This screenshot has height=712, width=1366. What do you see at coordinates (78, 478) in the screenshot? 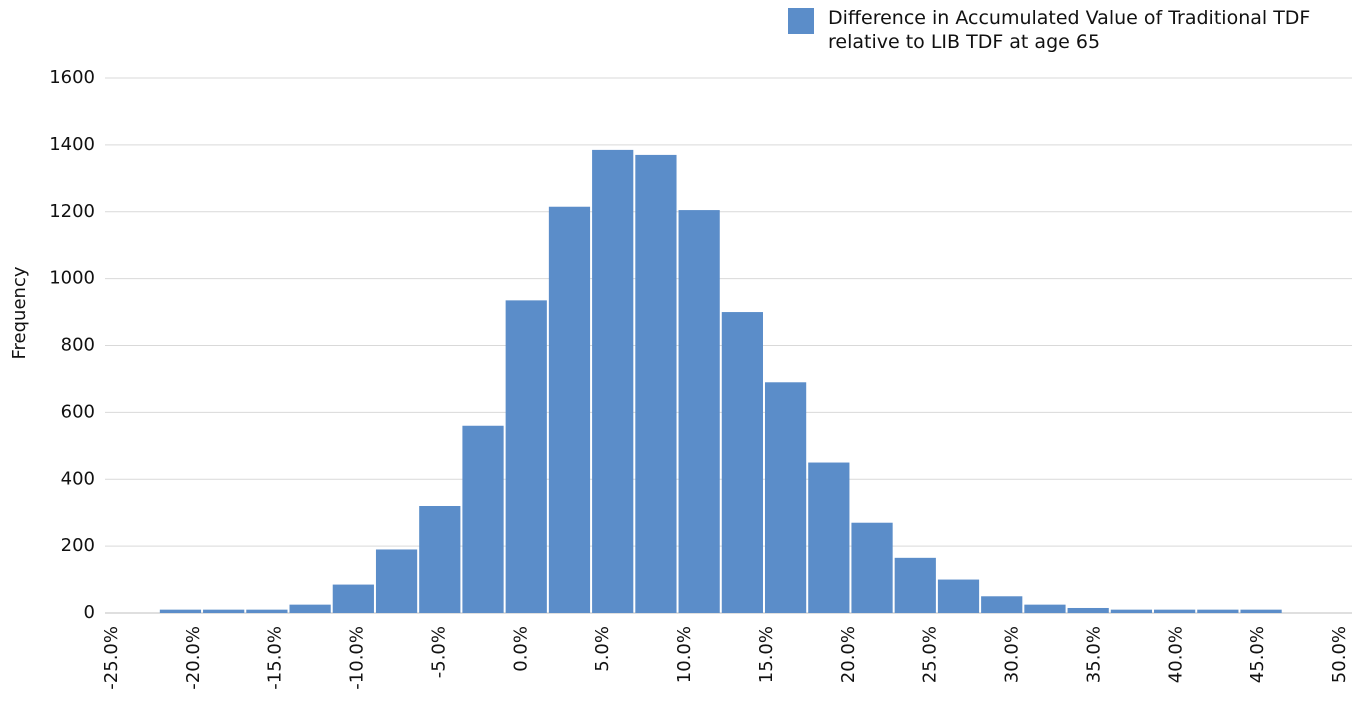
I see `y-tick-label: 400` at bounding box center [78, 478].